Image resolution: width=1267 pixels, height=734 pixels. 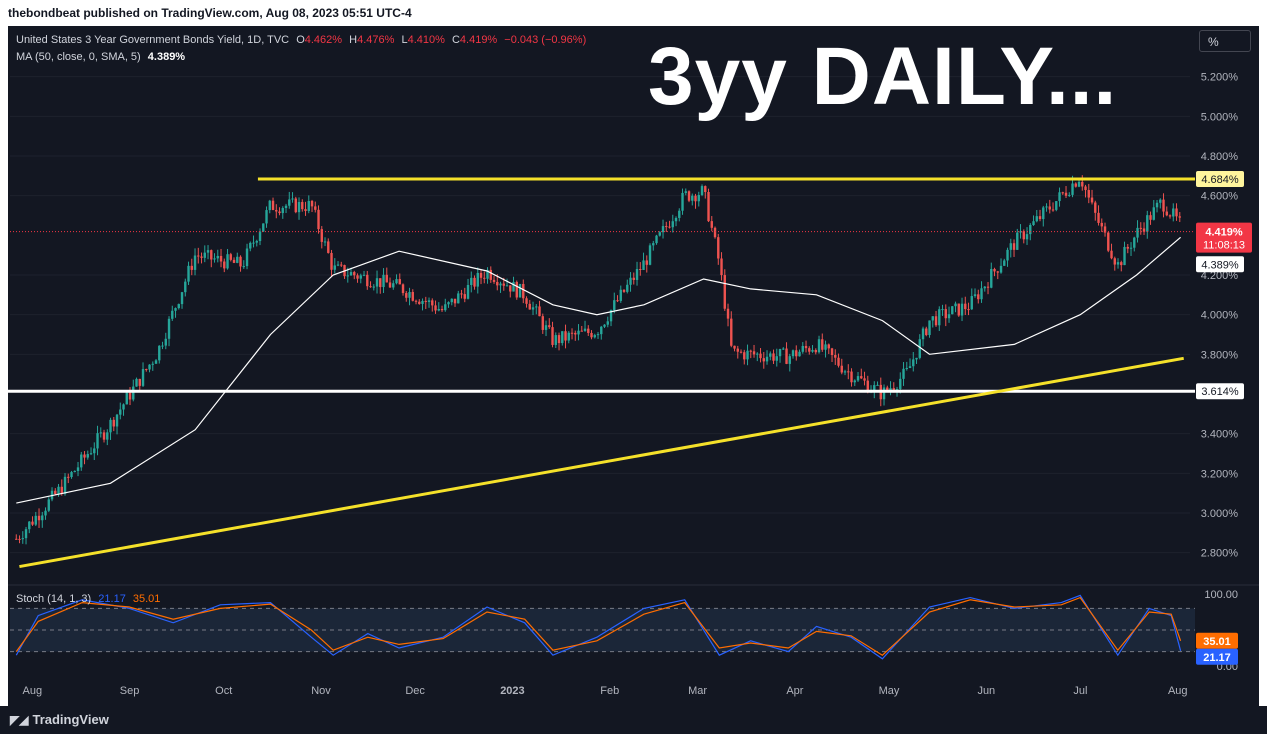 I want to click on time-axis-label: Jul, so click(x=1080, y=691).